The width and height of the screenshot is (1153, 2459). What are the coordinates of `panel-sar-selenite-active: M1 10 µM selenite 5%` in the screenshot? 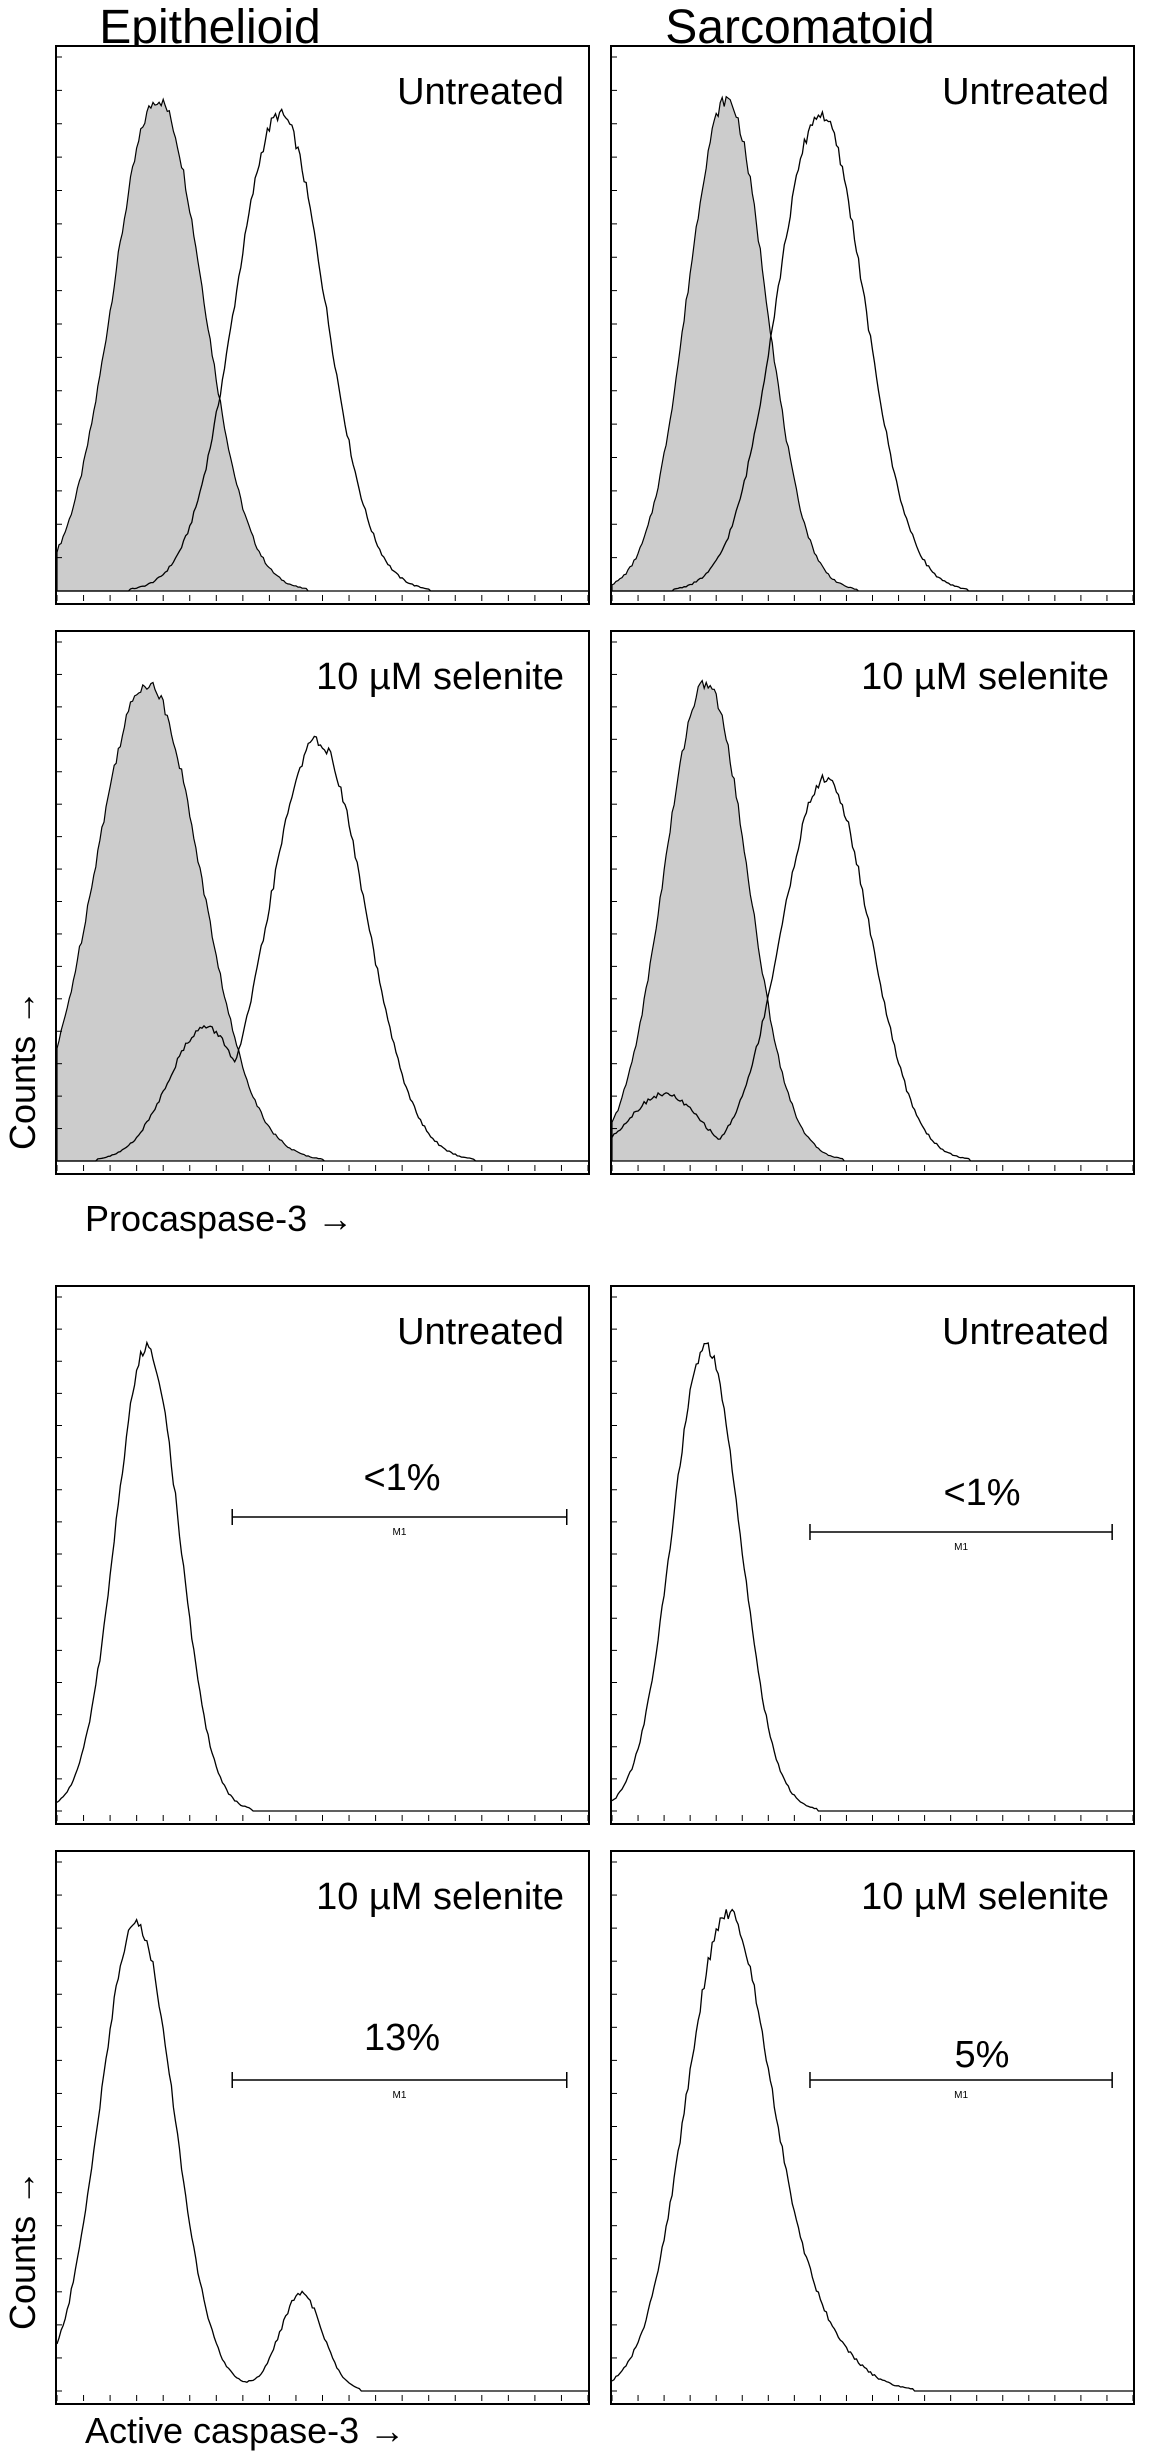 It's located at (872, 2127).